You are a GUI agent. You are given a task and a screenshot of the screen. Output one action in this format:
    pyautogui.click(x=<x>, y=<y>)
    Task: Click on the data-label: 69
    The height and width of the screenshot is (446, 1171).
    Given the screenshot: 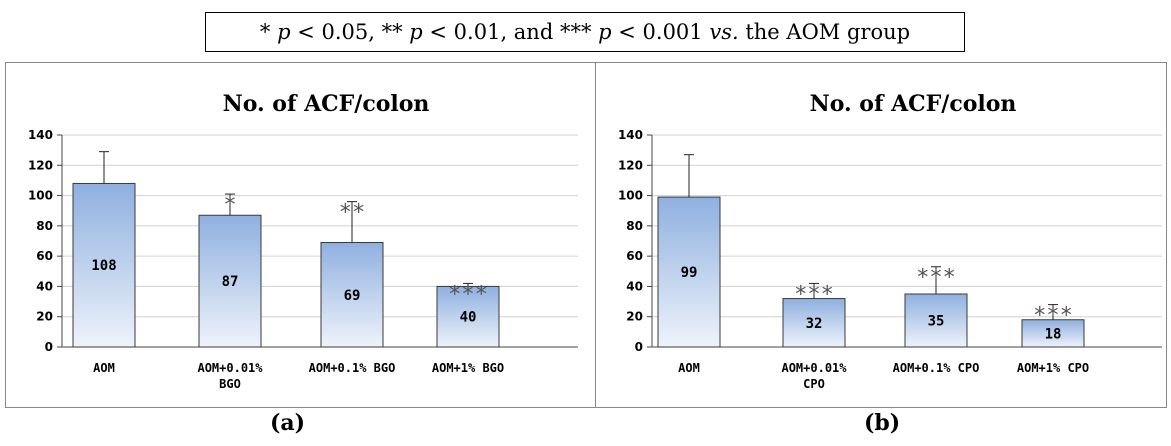 What is the action you would take?
    pyautogui.click(x=352, y=296)
    